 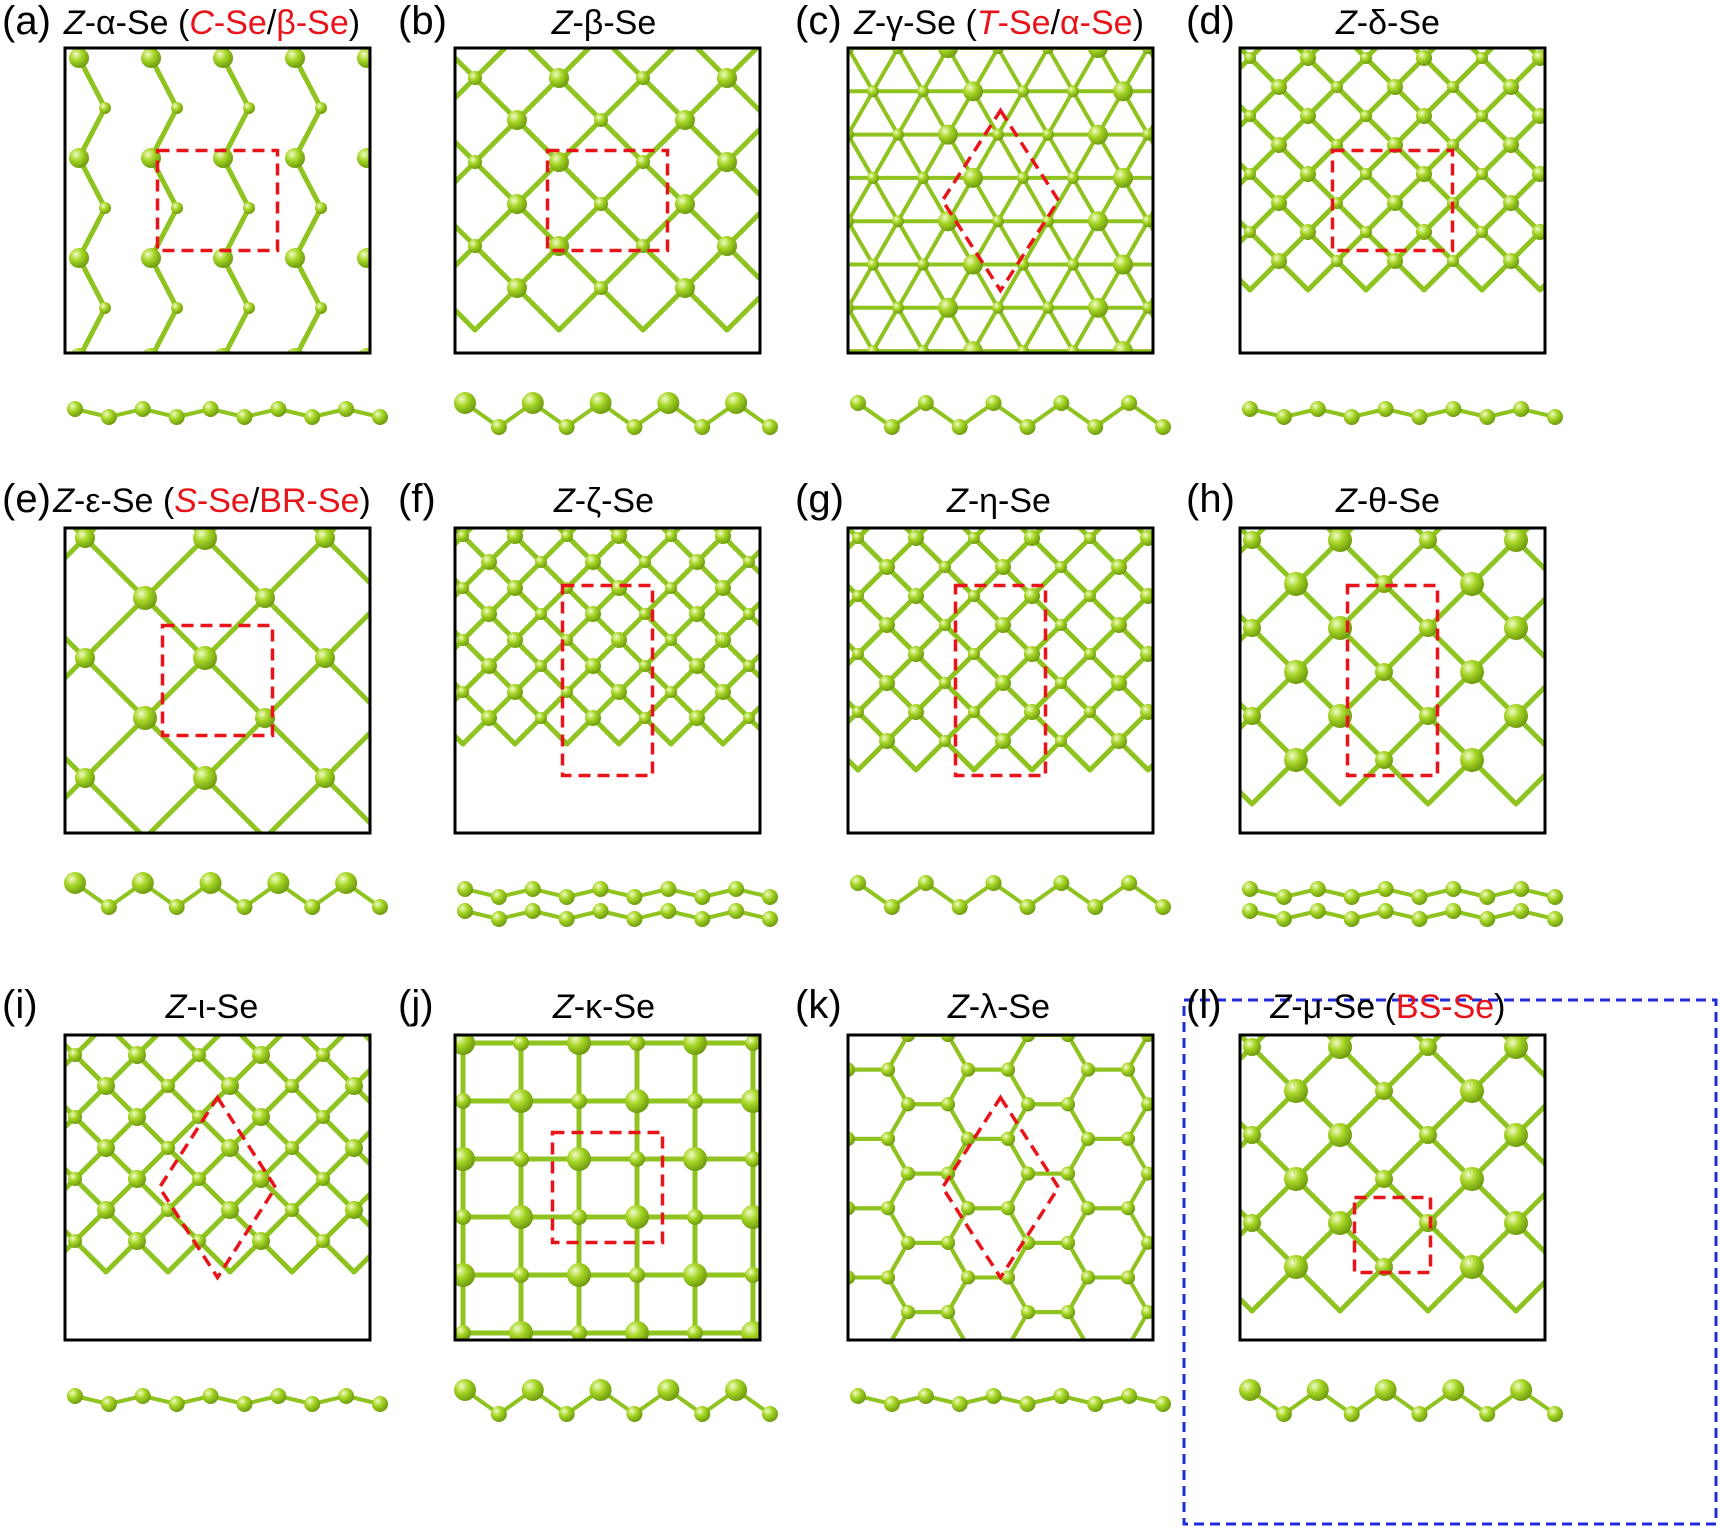 I want to click on alias-1-prefix: S, so click(x=185, y=501).